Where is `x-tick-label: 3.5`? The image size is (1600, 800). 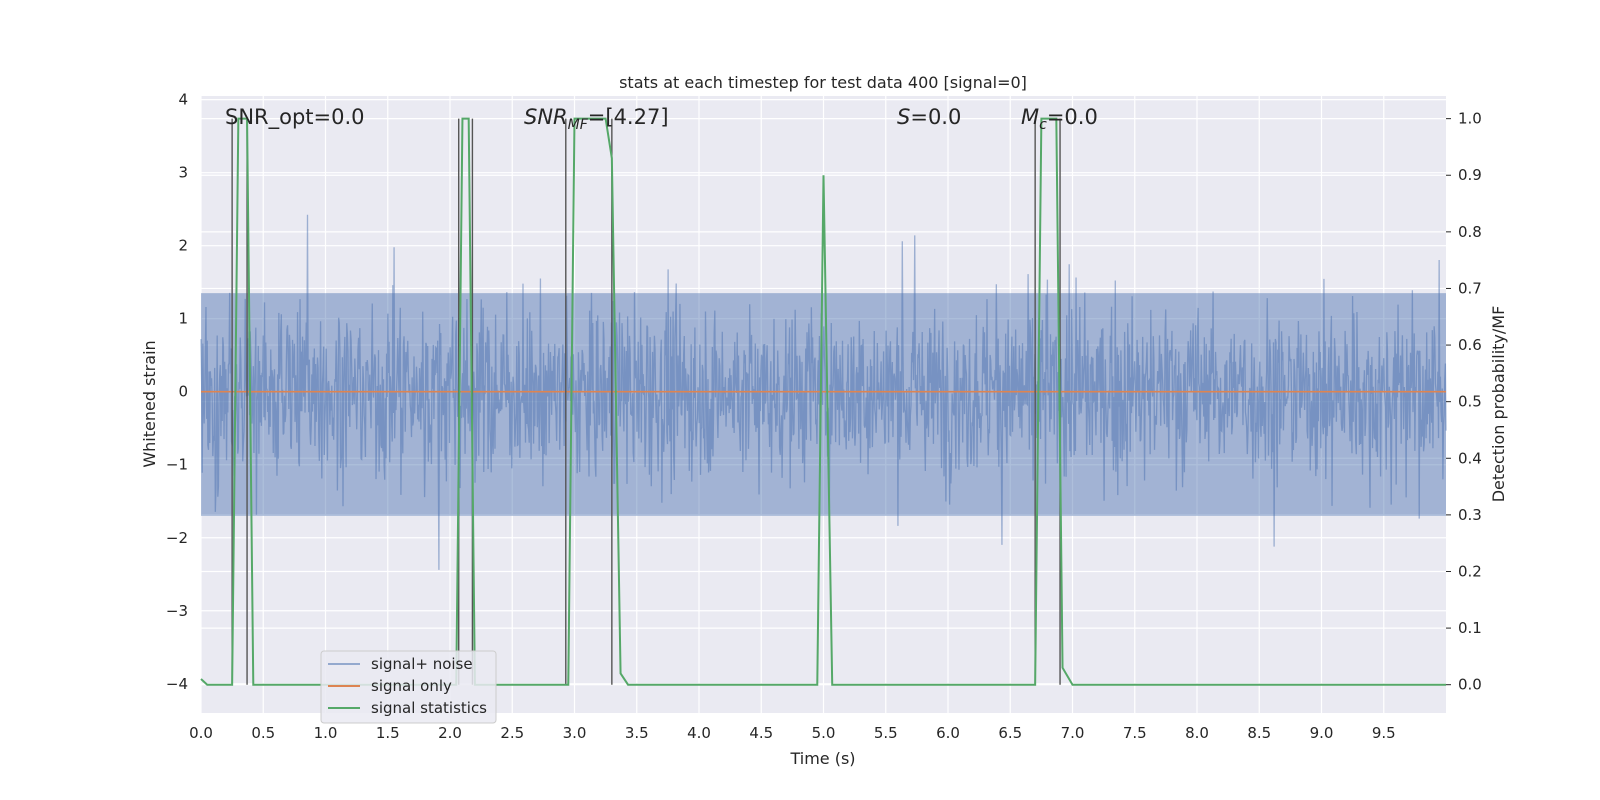
x-tick-label: 3.5 is located at coordinates (637, 733).